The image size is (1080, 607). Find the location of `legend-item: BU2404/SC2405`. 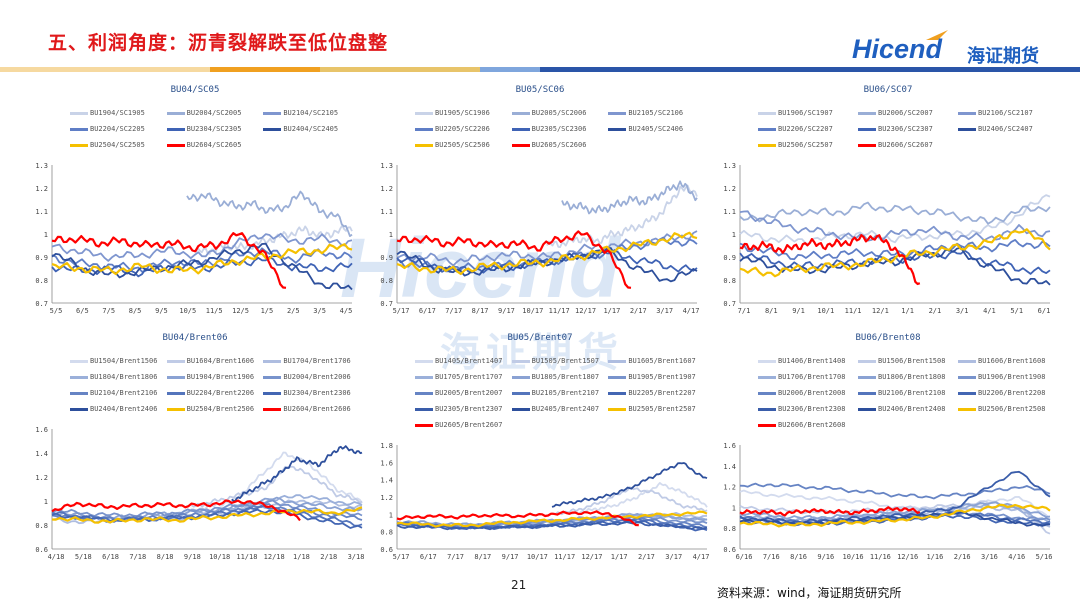

legend-item: BU2404/SC2405 is located at coordinates (300, 129).